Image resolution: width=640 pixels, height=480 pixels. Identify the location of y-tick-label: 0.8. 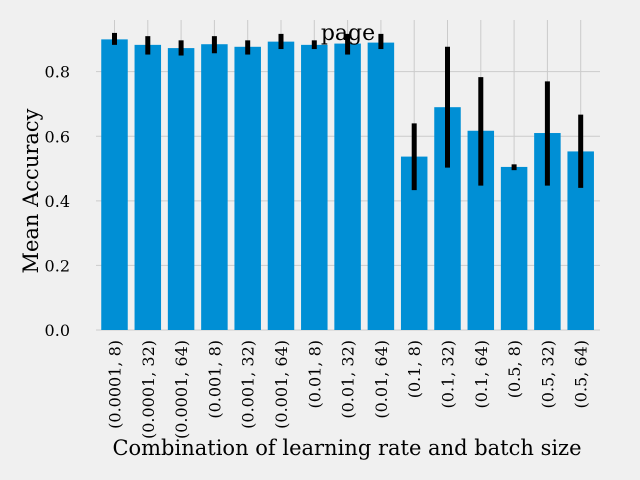
(57, 72).